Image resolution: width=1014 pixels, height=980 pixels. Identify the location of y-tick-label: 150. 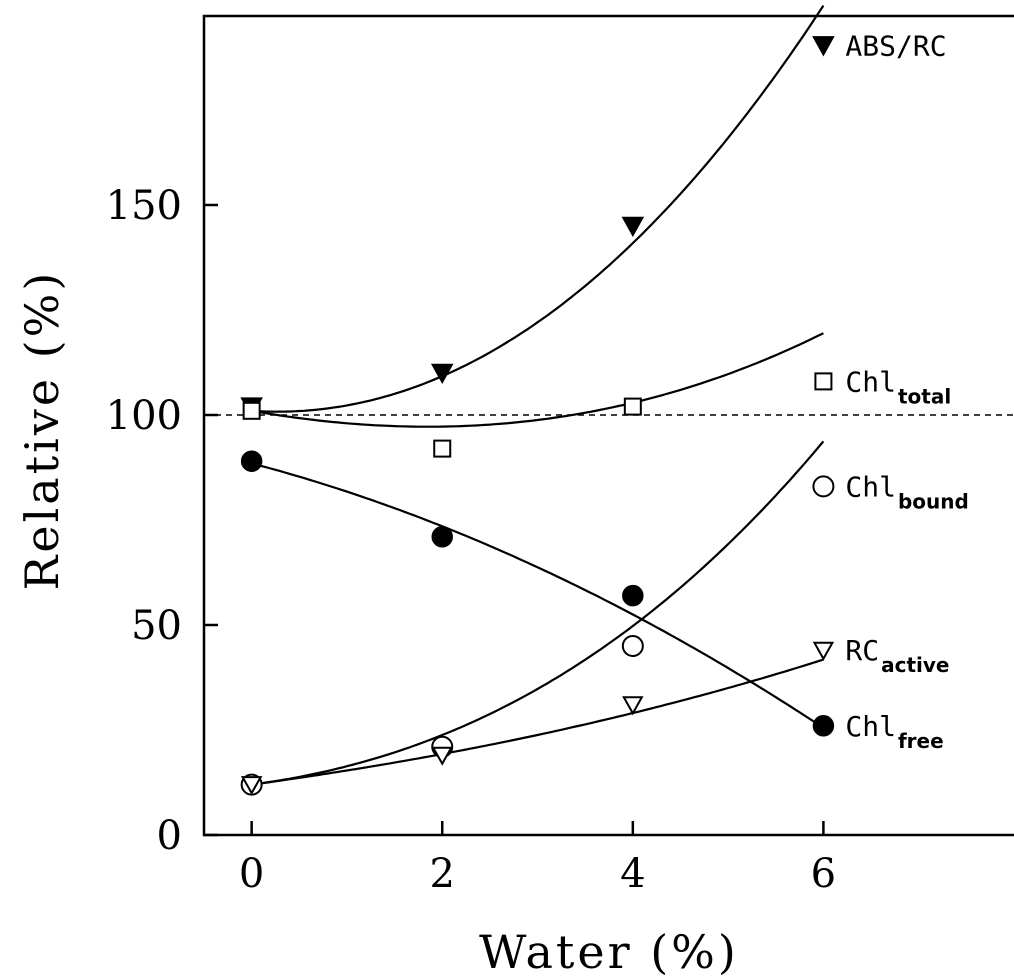
(144, 206).